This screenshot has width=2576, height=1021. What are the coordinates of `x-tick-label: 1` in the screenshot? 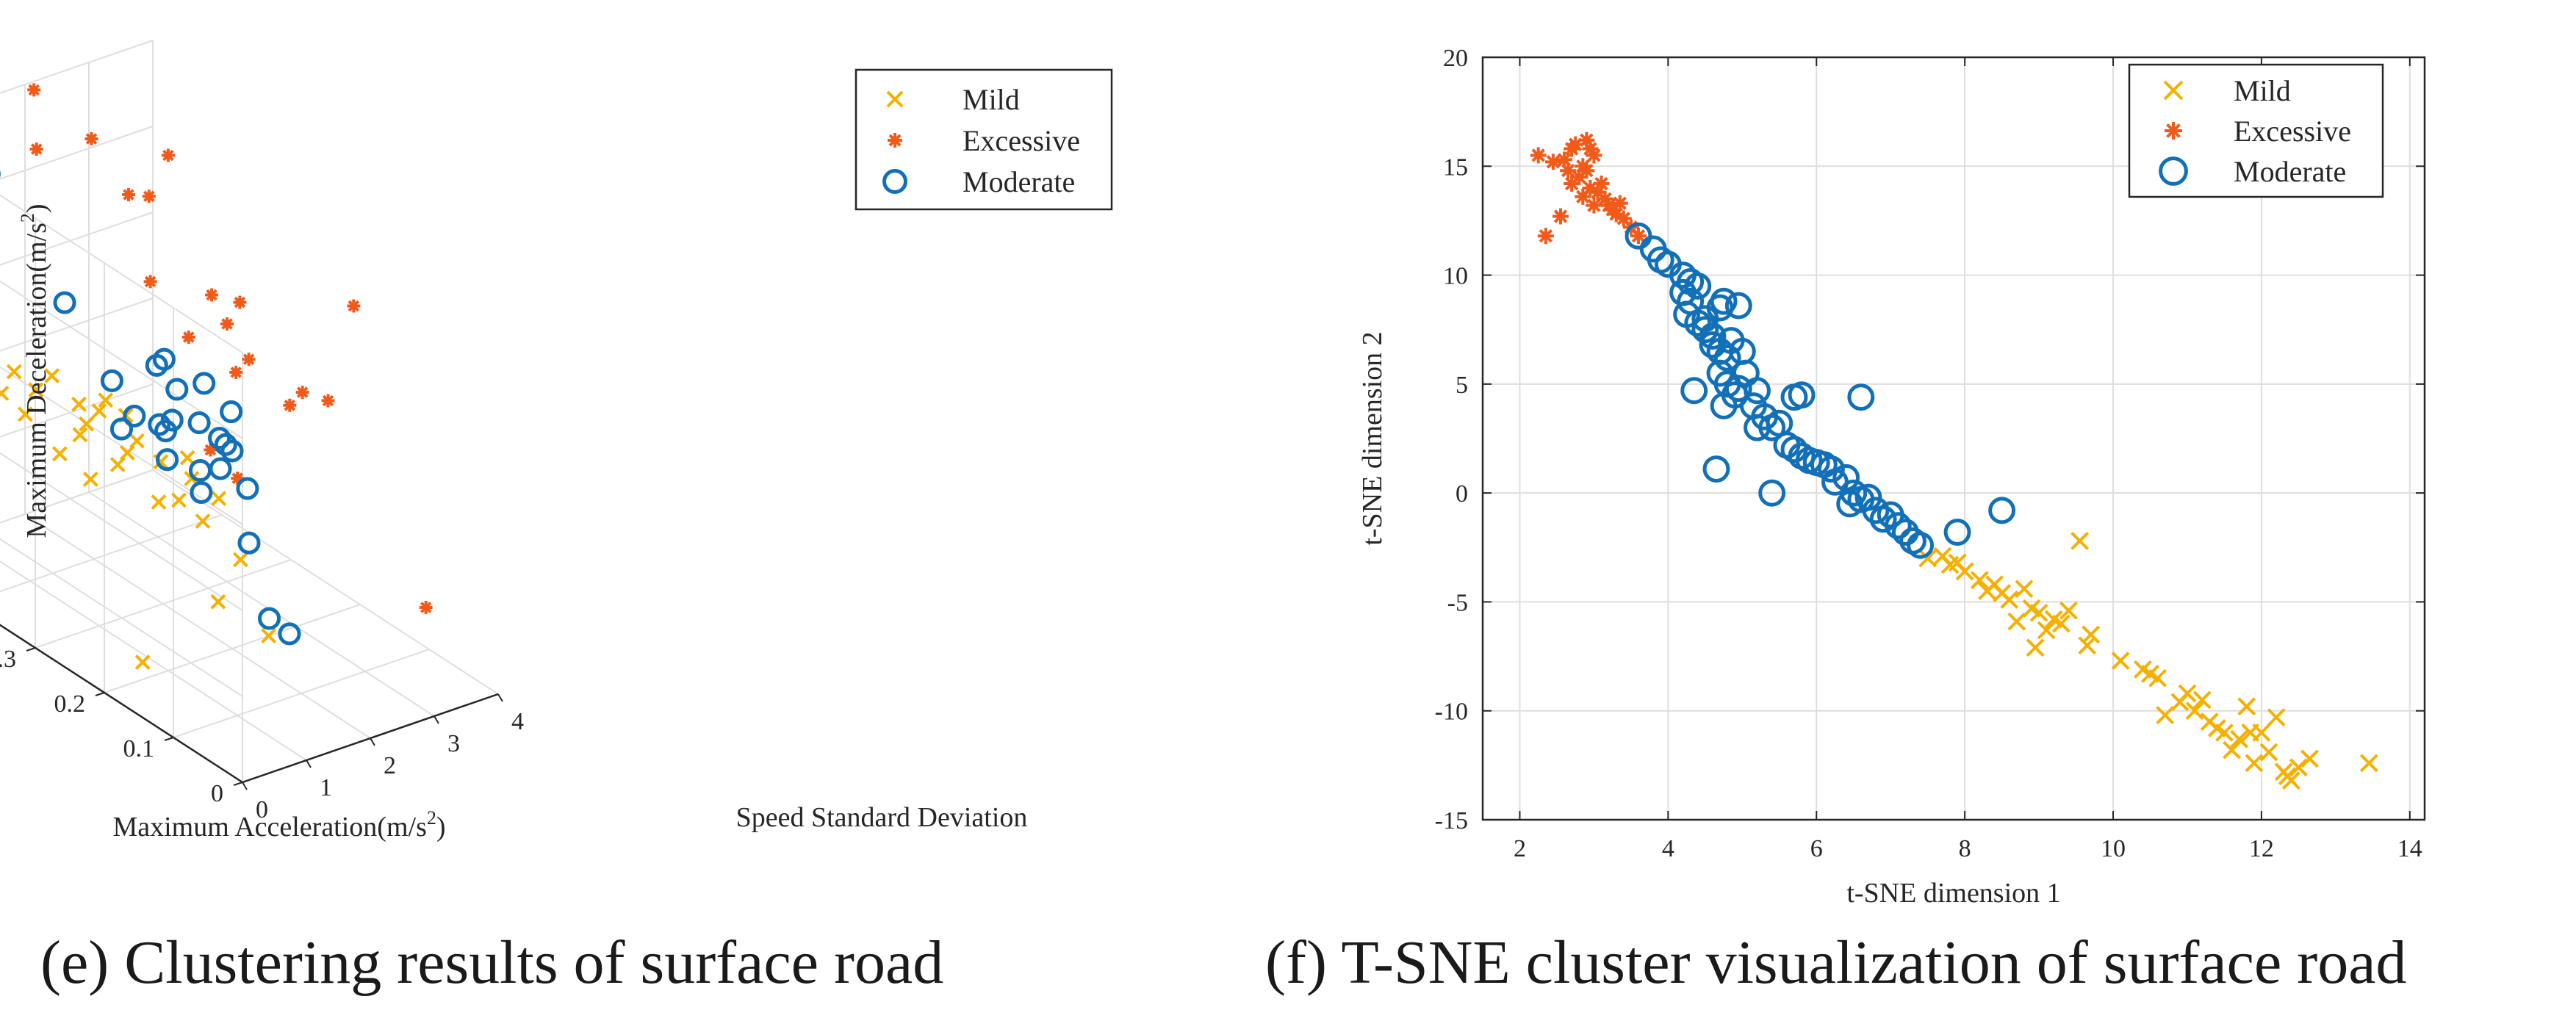 It's located at (326, 788).